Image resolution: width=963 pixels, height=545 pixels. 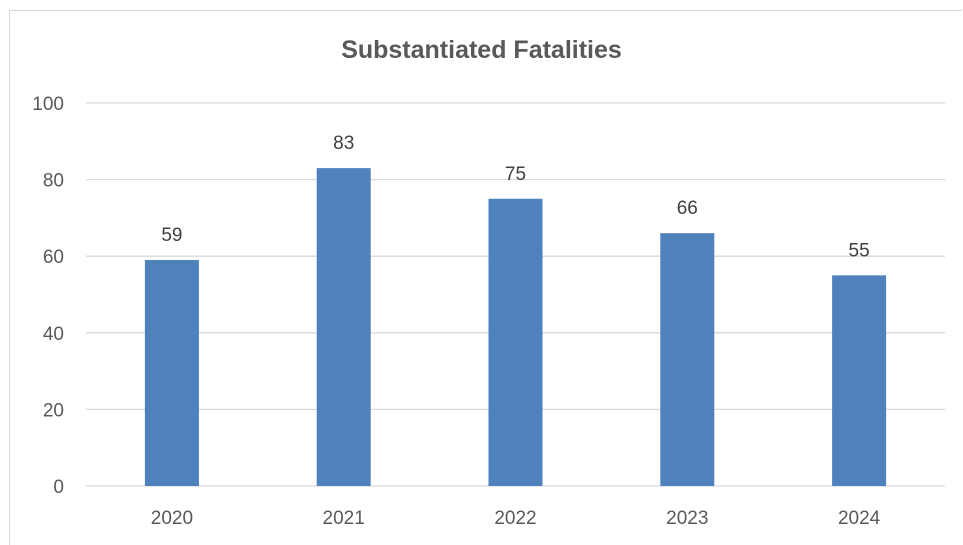 I want to click on y-tick-label-100: 100, so click(x=48, y=104).